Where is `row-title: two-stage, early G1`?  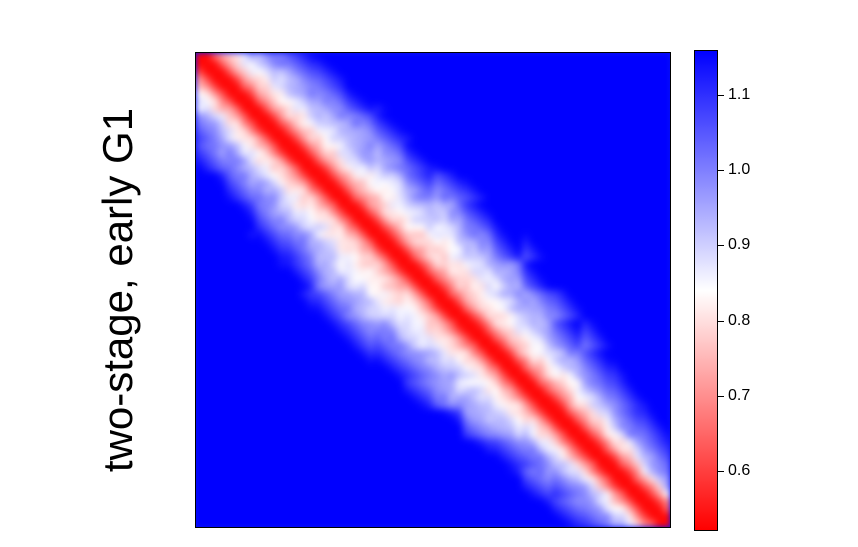 row-title: two-stage, early G1 is located at coordinates (117, 290).